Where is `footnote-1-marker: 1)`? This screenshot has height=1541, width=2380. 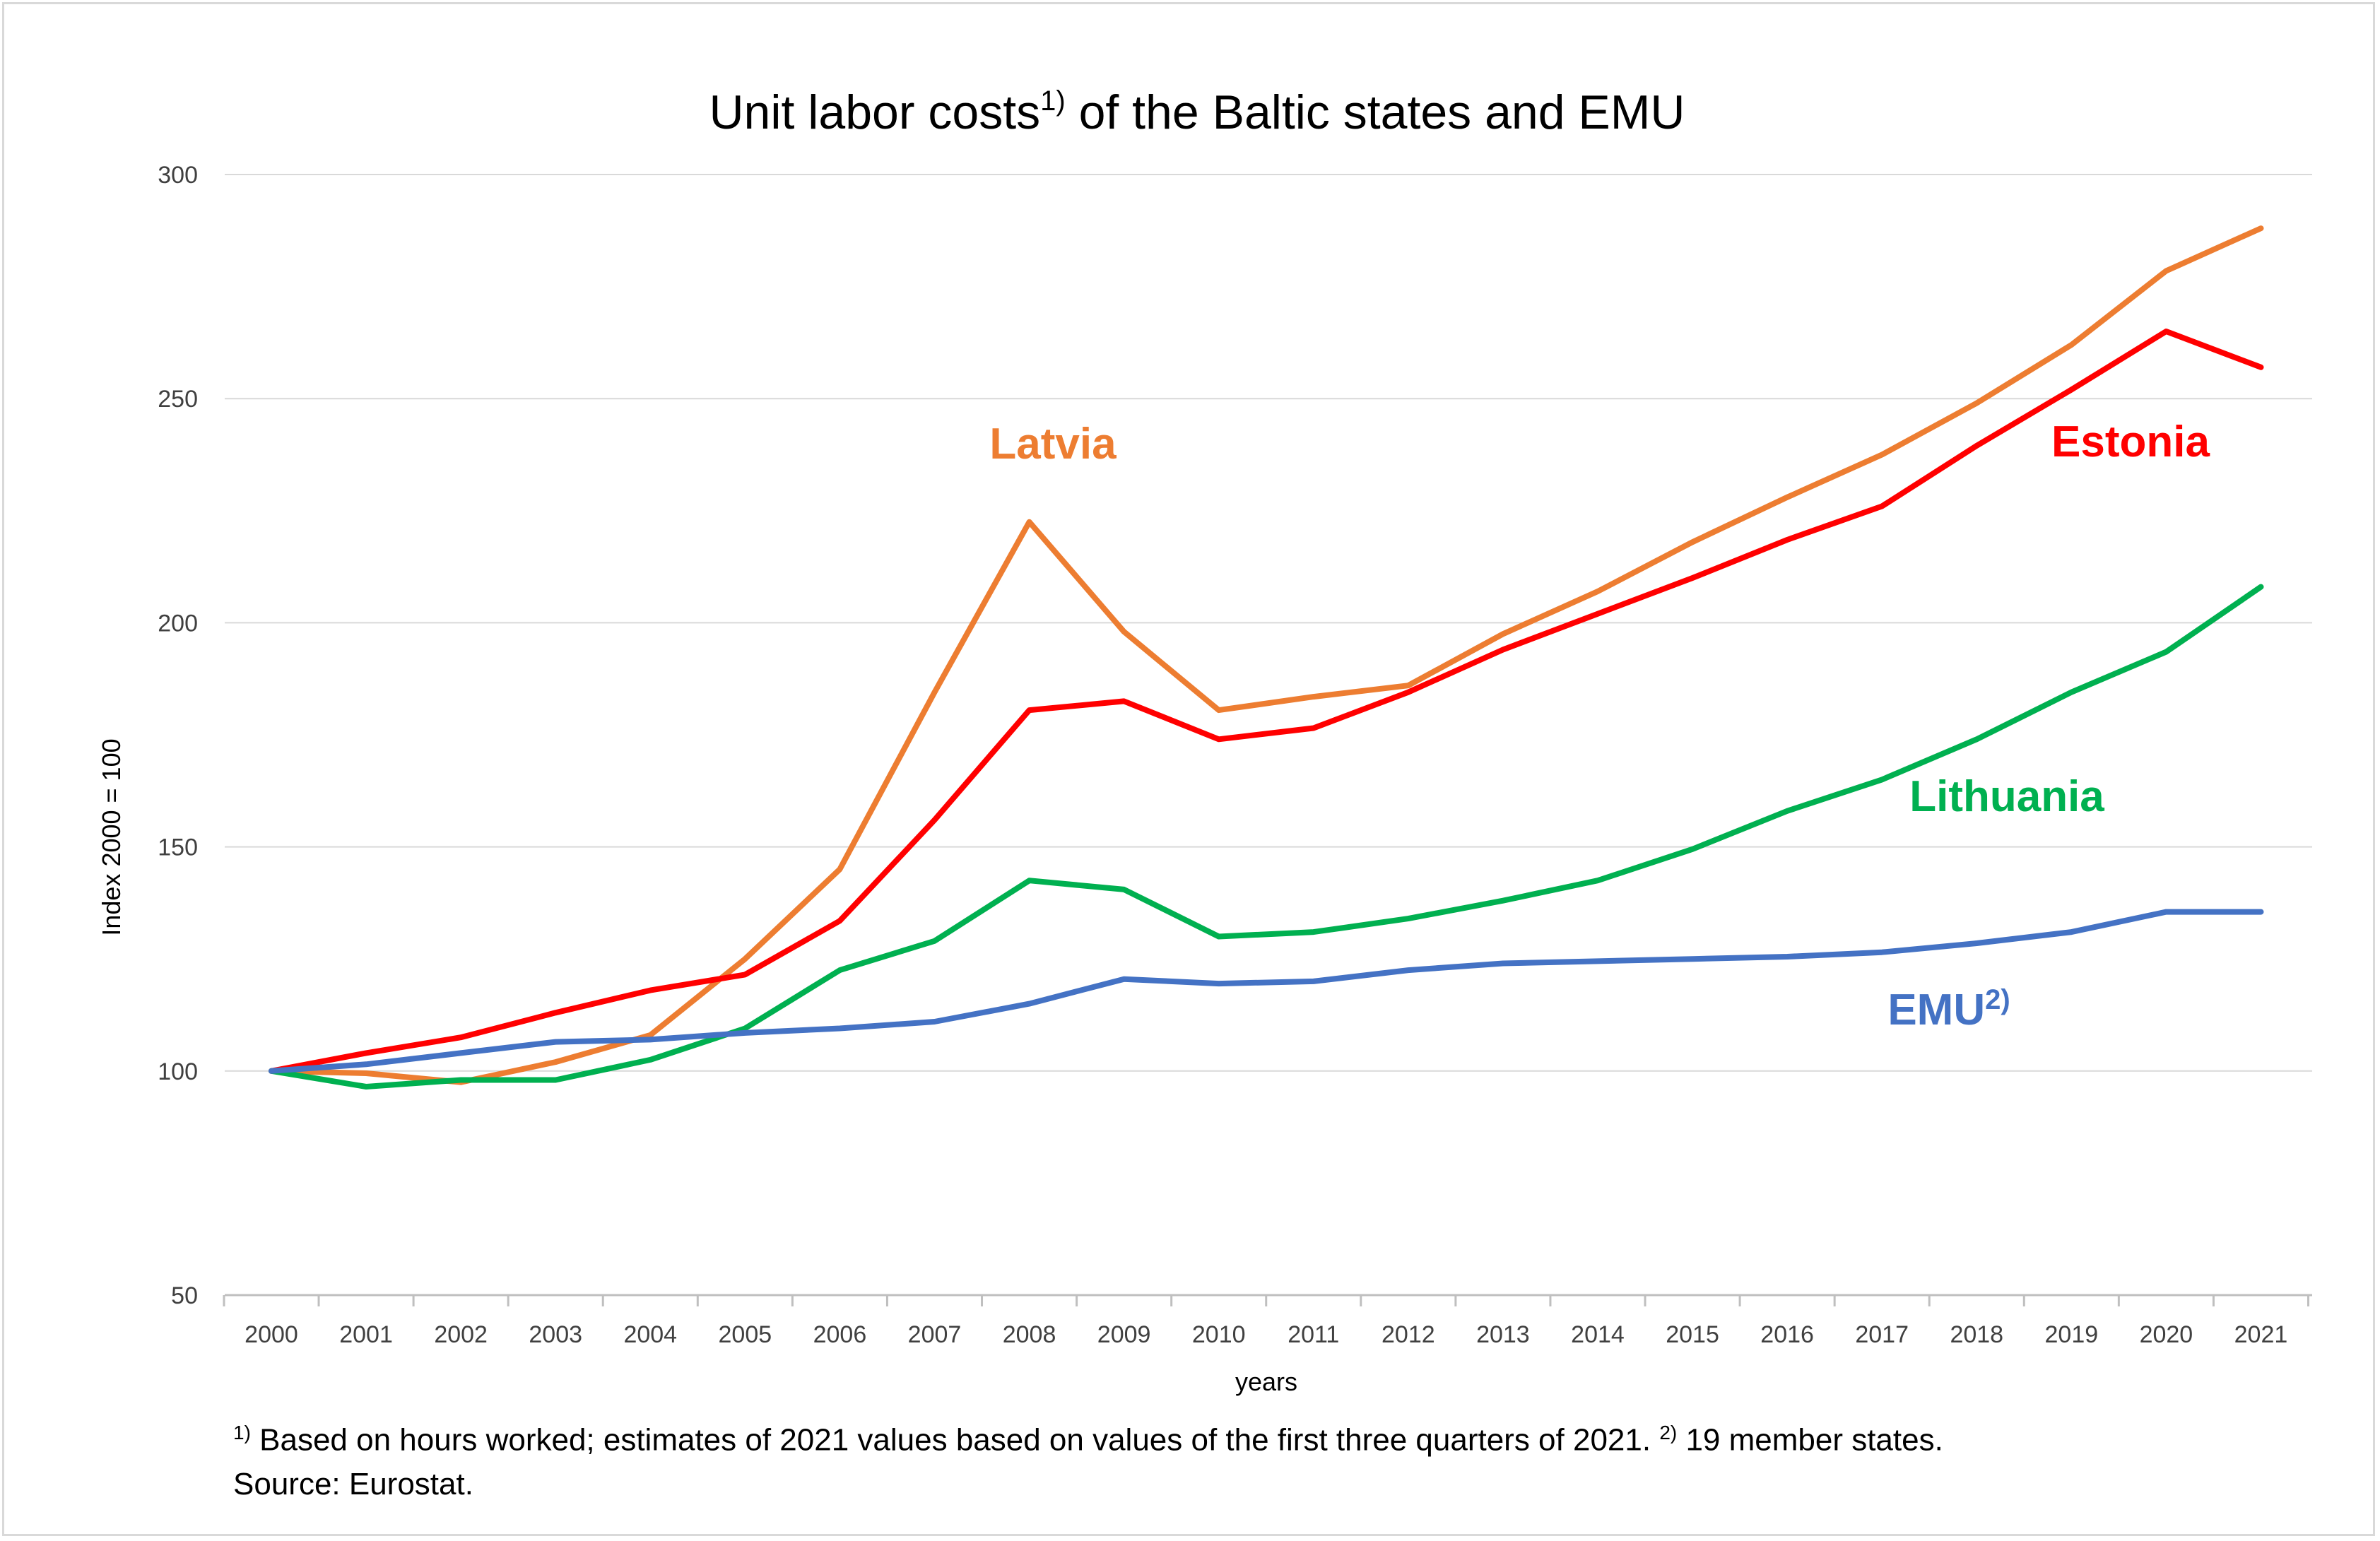 footnote-1-marker: 1) is located at coordinates (242, 1432).